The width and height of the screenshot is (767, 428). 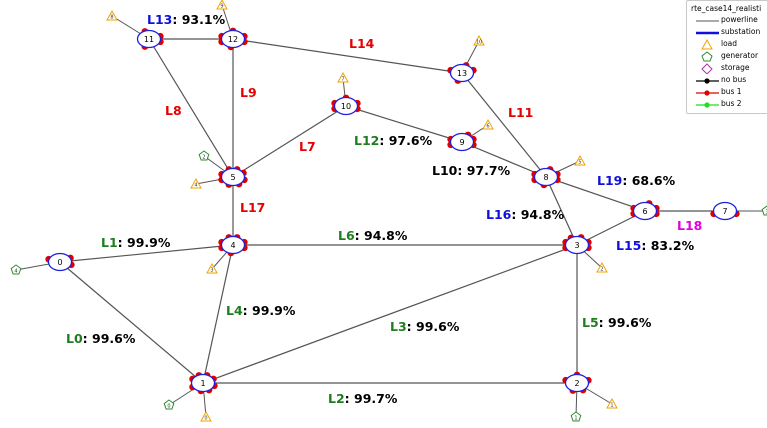 I want to click on legend-item-bus-2: bus 2, so click(x=729, y=104).